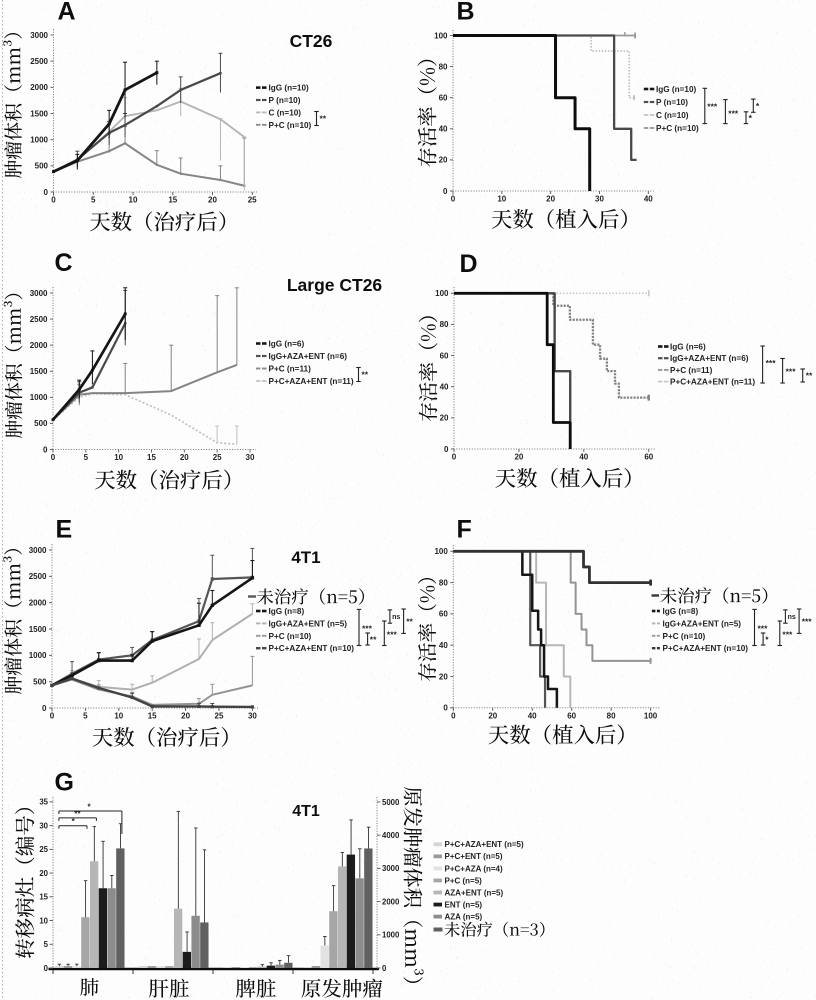  I want to click on svg-text: P+C (n=5), so click(464, 880).